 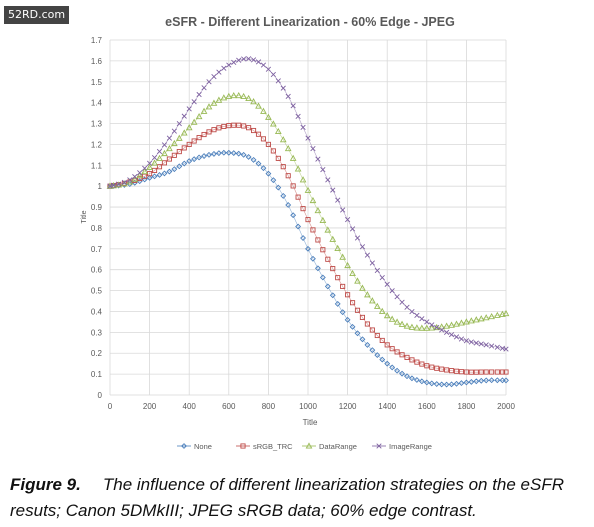 I want to click on y-tick-label: 0.6, so click(x=97, y=270).